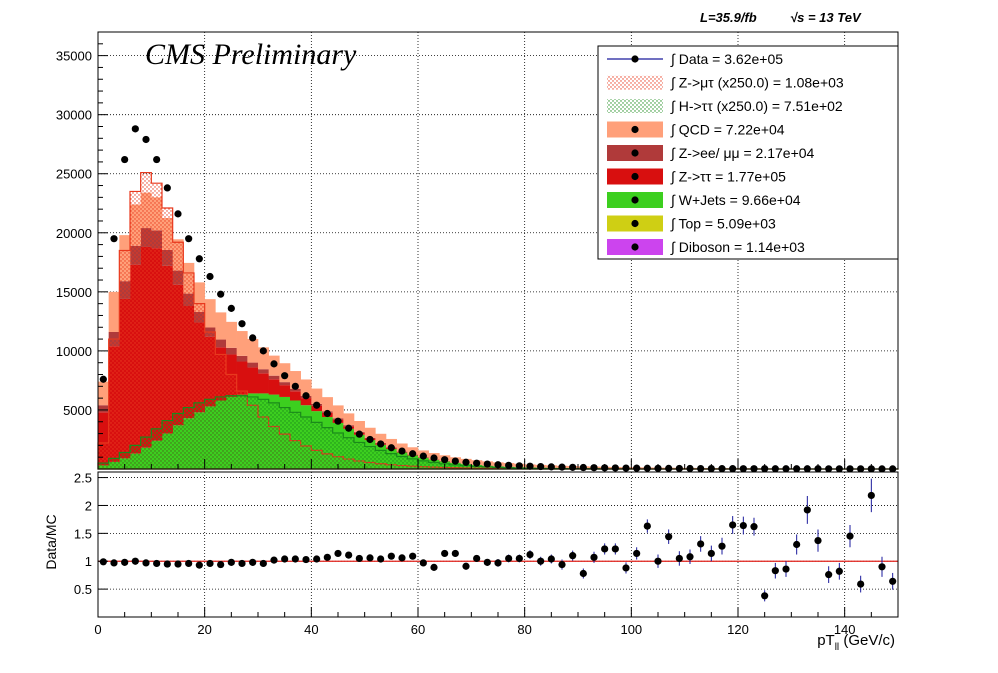 The image size is (998, 673). Describe the element at coordinates (498, 540) in the screenshot. I see `ratio-points` at that location.